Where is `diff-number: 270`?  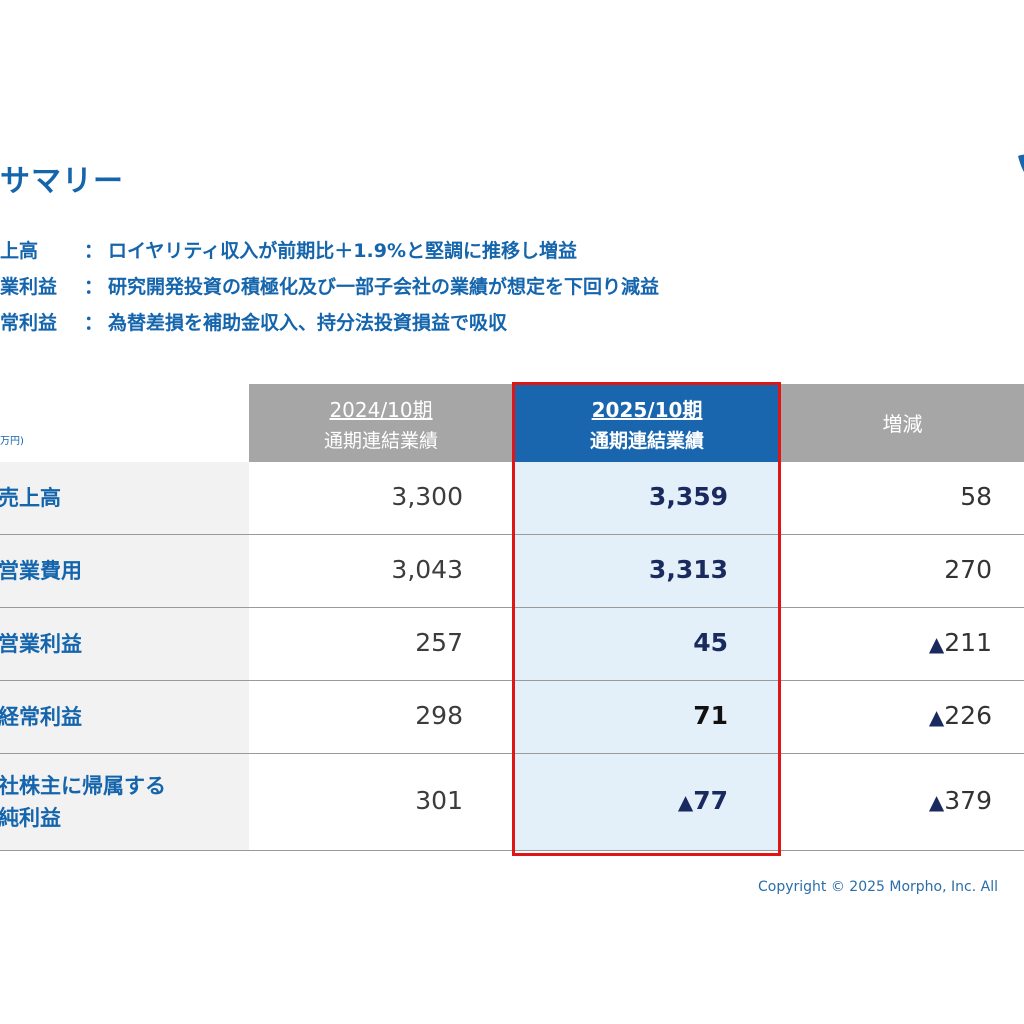
diff-number: 270 is located at coordinates (968, 569).